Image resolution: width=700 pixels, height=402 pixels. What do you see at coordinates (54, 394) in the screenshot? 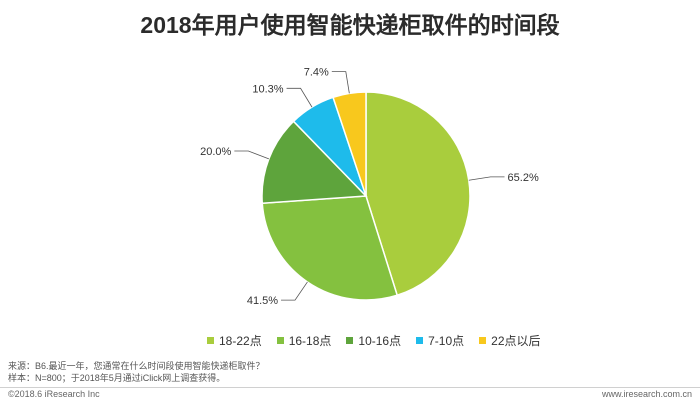
I see `copyright: ©2018.6 iResearch Inc` at bounding box center [54, 394].